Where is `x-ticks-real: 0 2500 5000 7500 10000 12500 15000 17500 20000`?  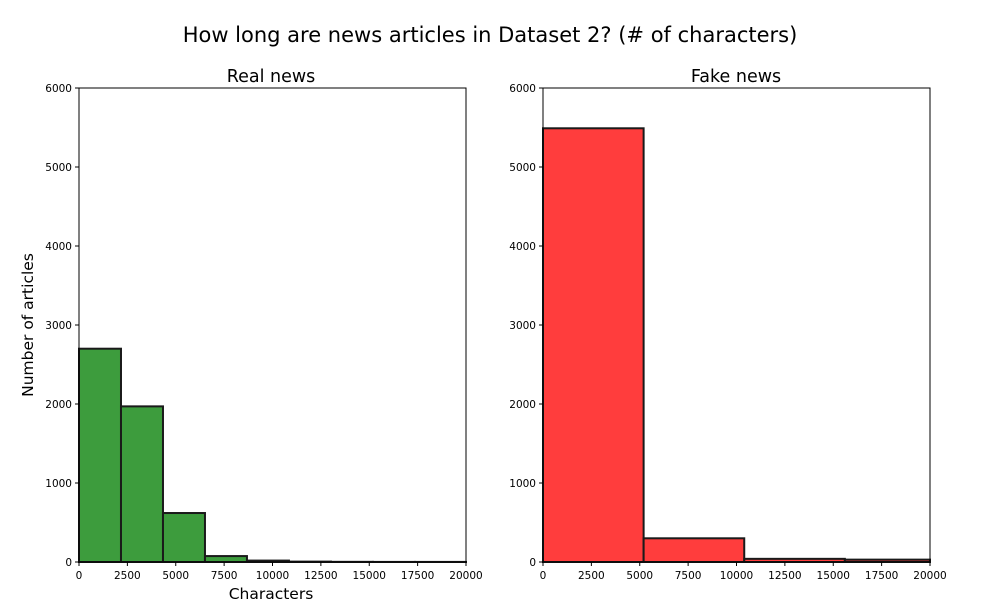 x-ticks-real: 0 2500 5000 7500 10000 12500 15000 17500 20000 is located at coordinates (279, 572).